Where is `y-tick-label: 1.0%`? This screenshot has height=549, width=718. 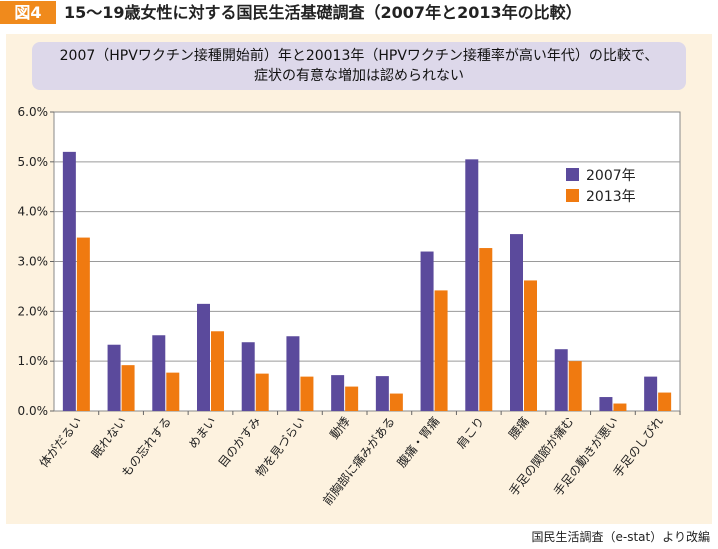 y-tick-label: 1.0% is located at coordinates (33, 361).